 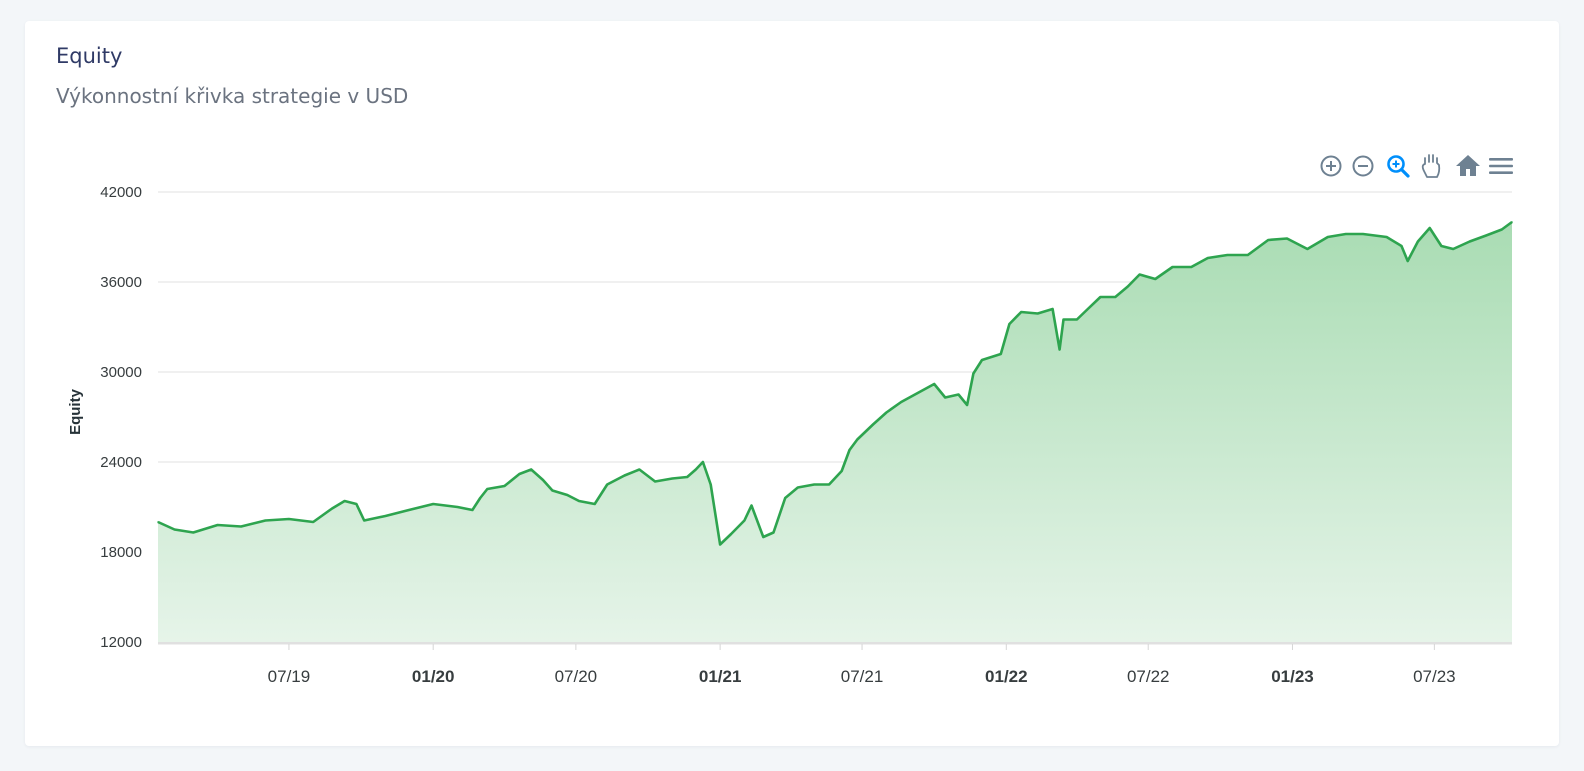 I want to click on y-tick-label: 30000, so click(x=121, y=372).